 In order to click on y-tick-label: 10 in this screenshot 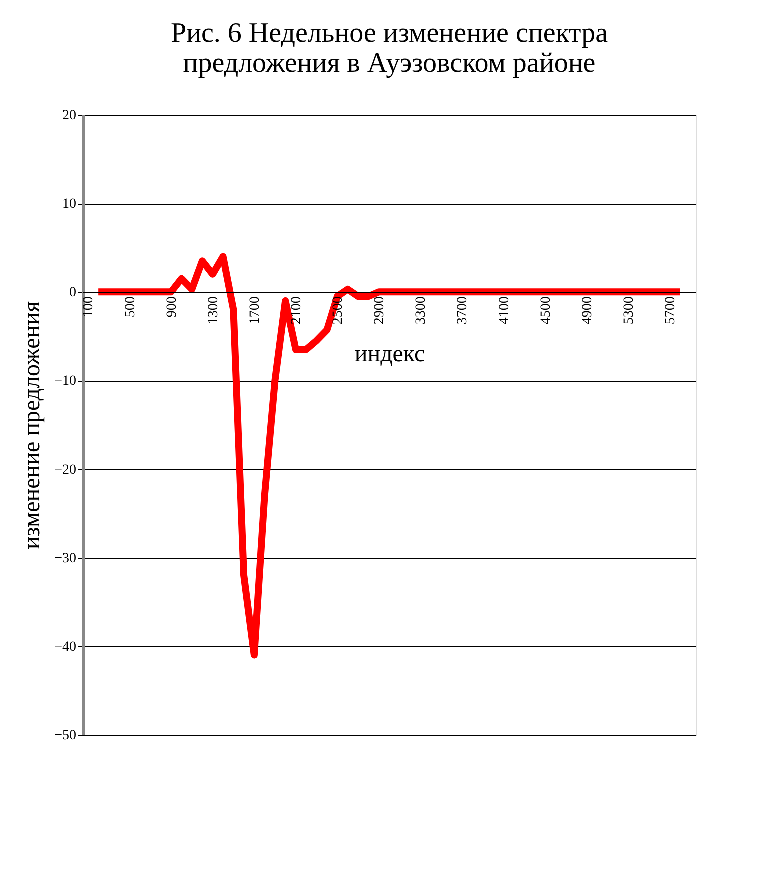, I will do `click(69, 204)`.